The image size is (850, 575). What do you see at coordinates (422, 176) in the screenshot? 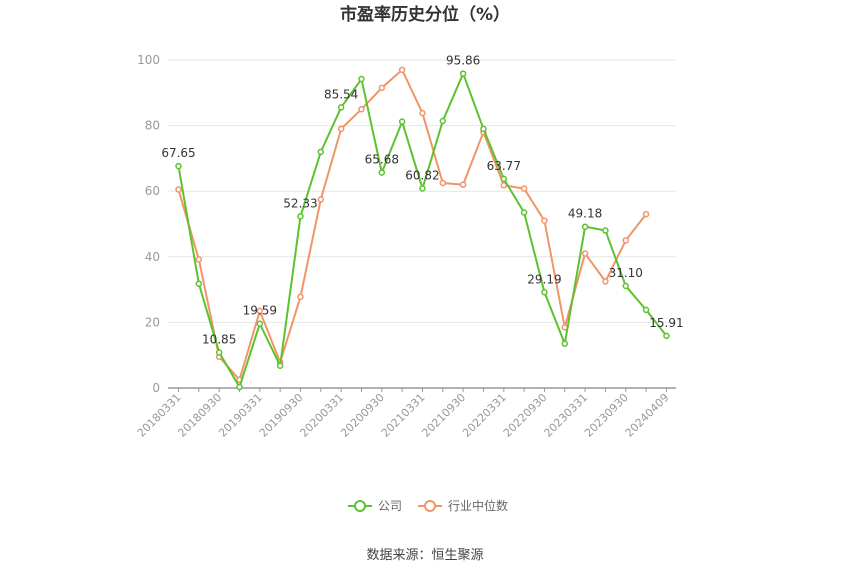
I see `data-label: 60.82` at bounding box center [422, 176].